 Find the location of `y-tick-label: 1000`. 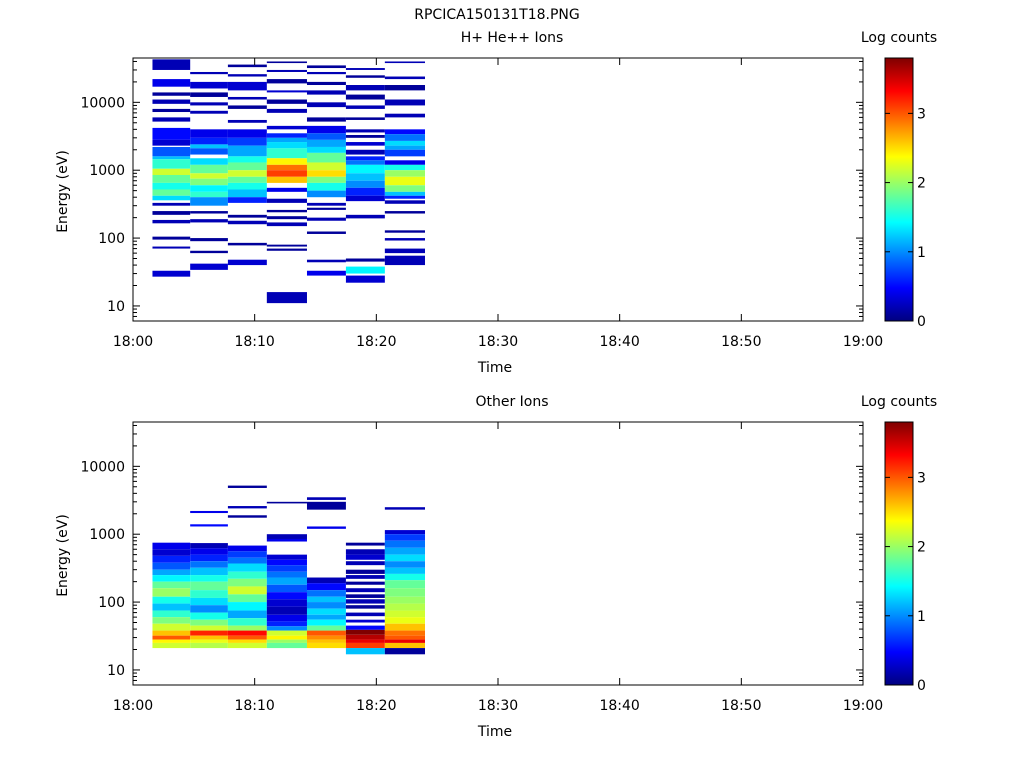

y-tick-label: 1000 is located at coordinates (107, 535).